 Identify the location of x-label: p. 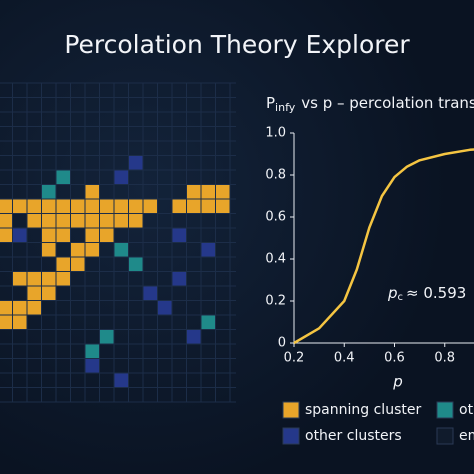
(397, 382).